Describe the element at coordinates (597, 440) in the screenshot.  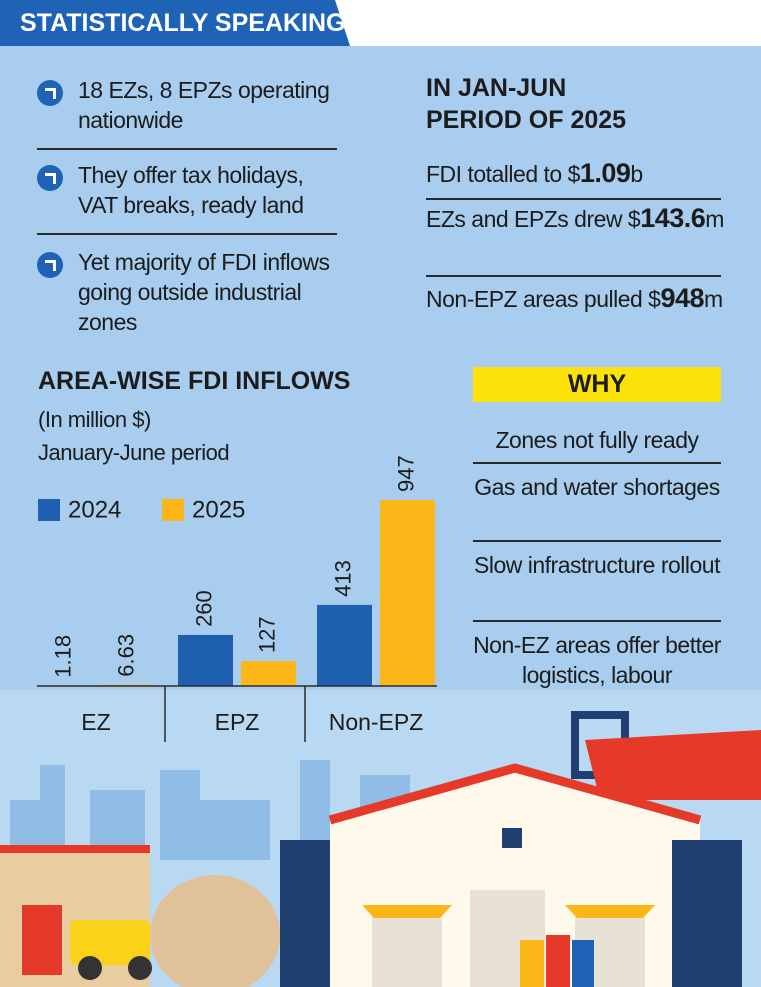
I see `why-item: Zones not fully ready` at that location.